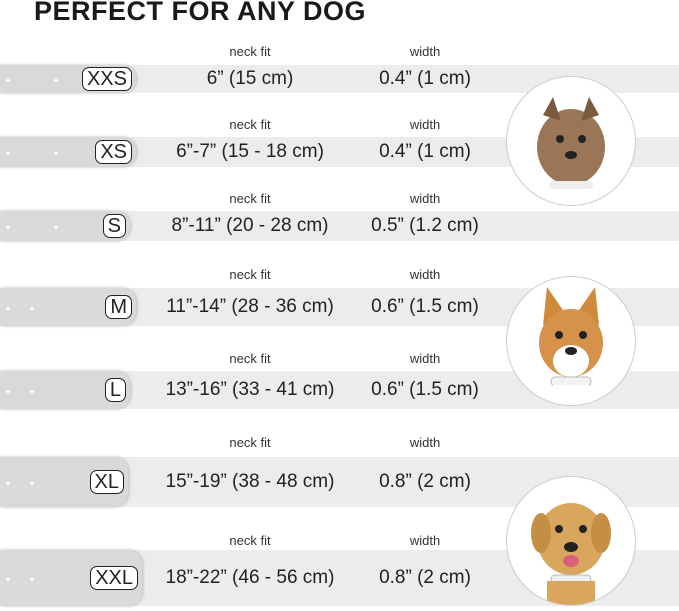 The width and height of the screenshot is (679, 611). What do you see at coordinates (71, 578) in the screenshot?
I see `collar-strap: XXL` at bounding box center [71, 578].